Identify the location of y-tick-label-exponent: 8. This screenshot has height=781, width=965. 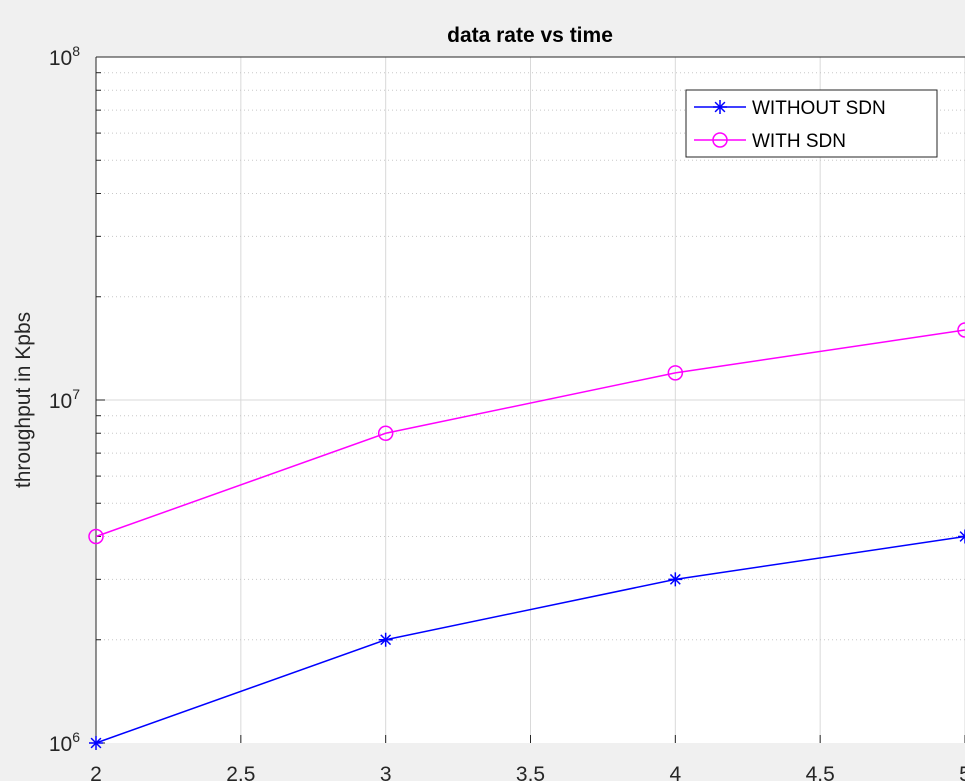
(76, 51).